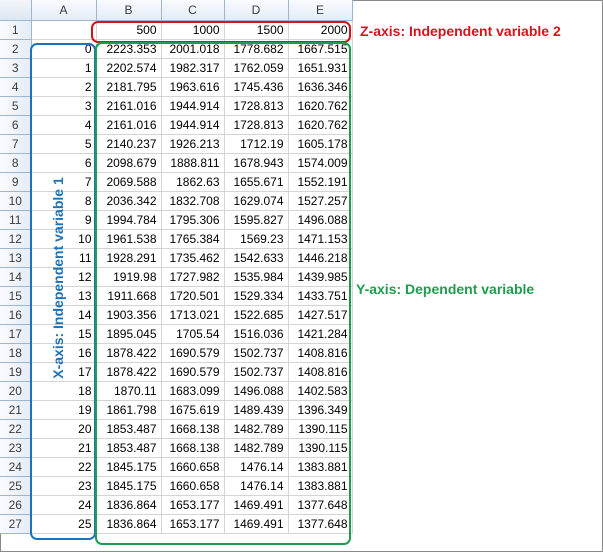 This screenshot has height=552, width=603. Describe the element at coordinates (16, 353) in the screenshot. I see `row-header: 18` at that location.